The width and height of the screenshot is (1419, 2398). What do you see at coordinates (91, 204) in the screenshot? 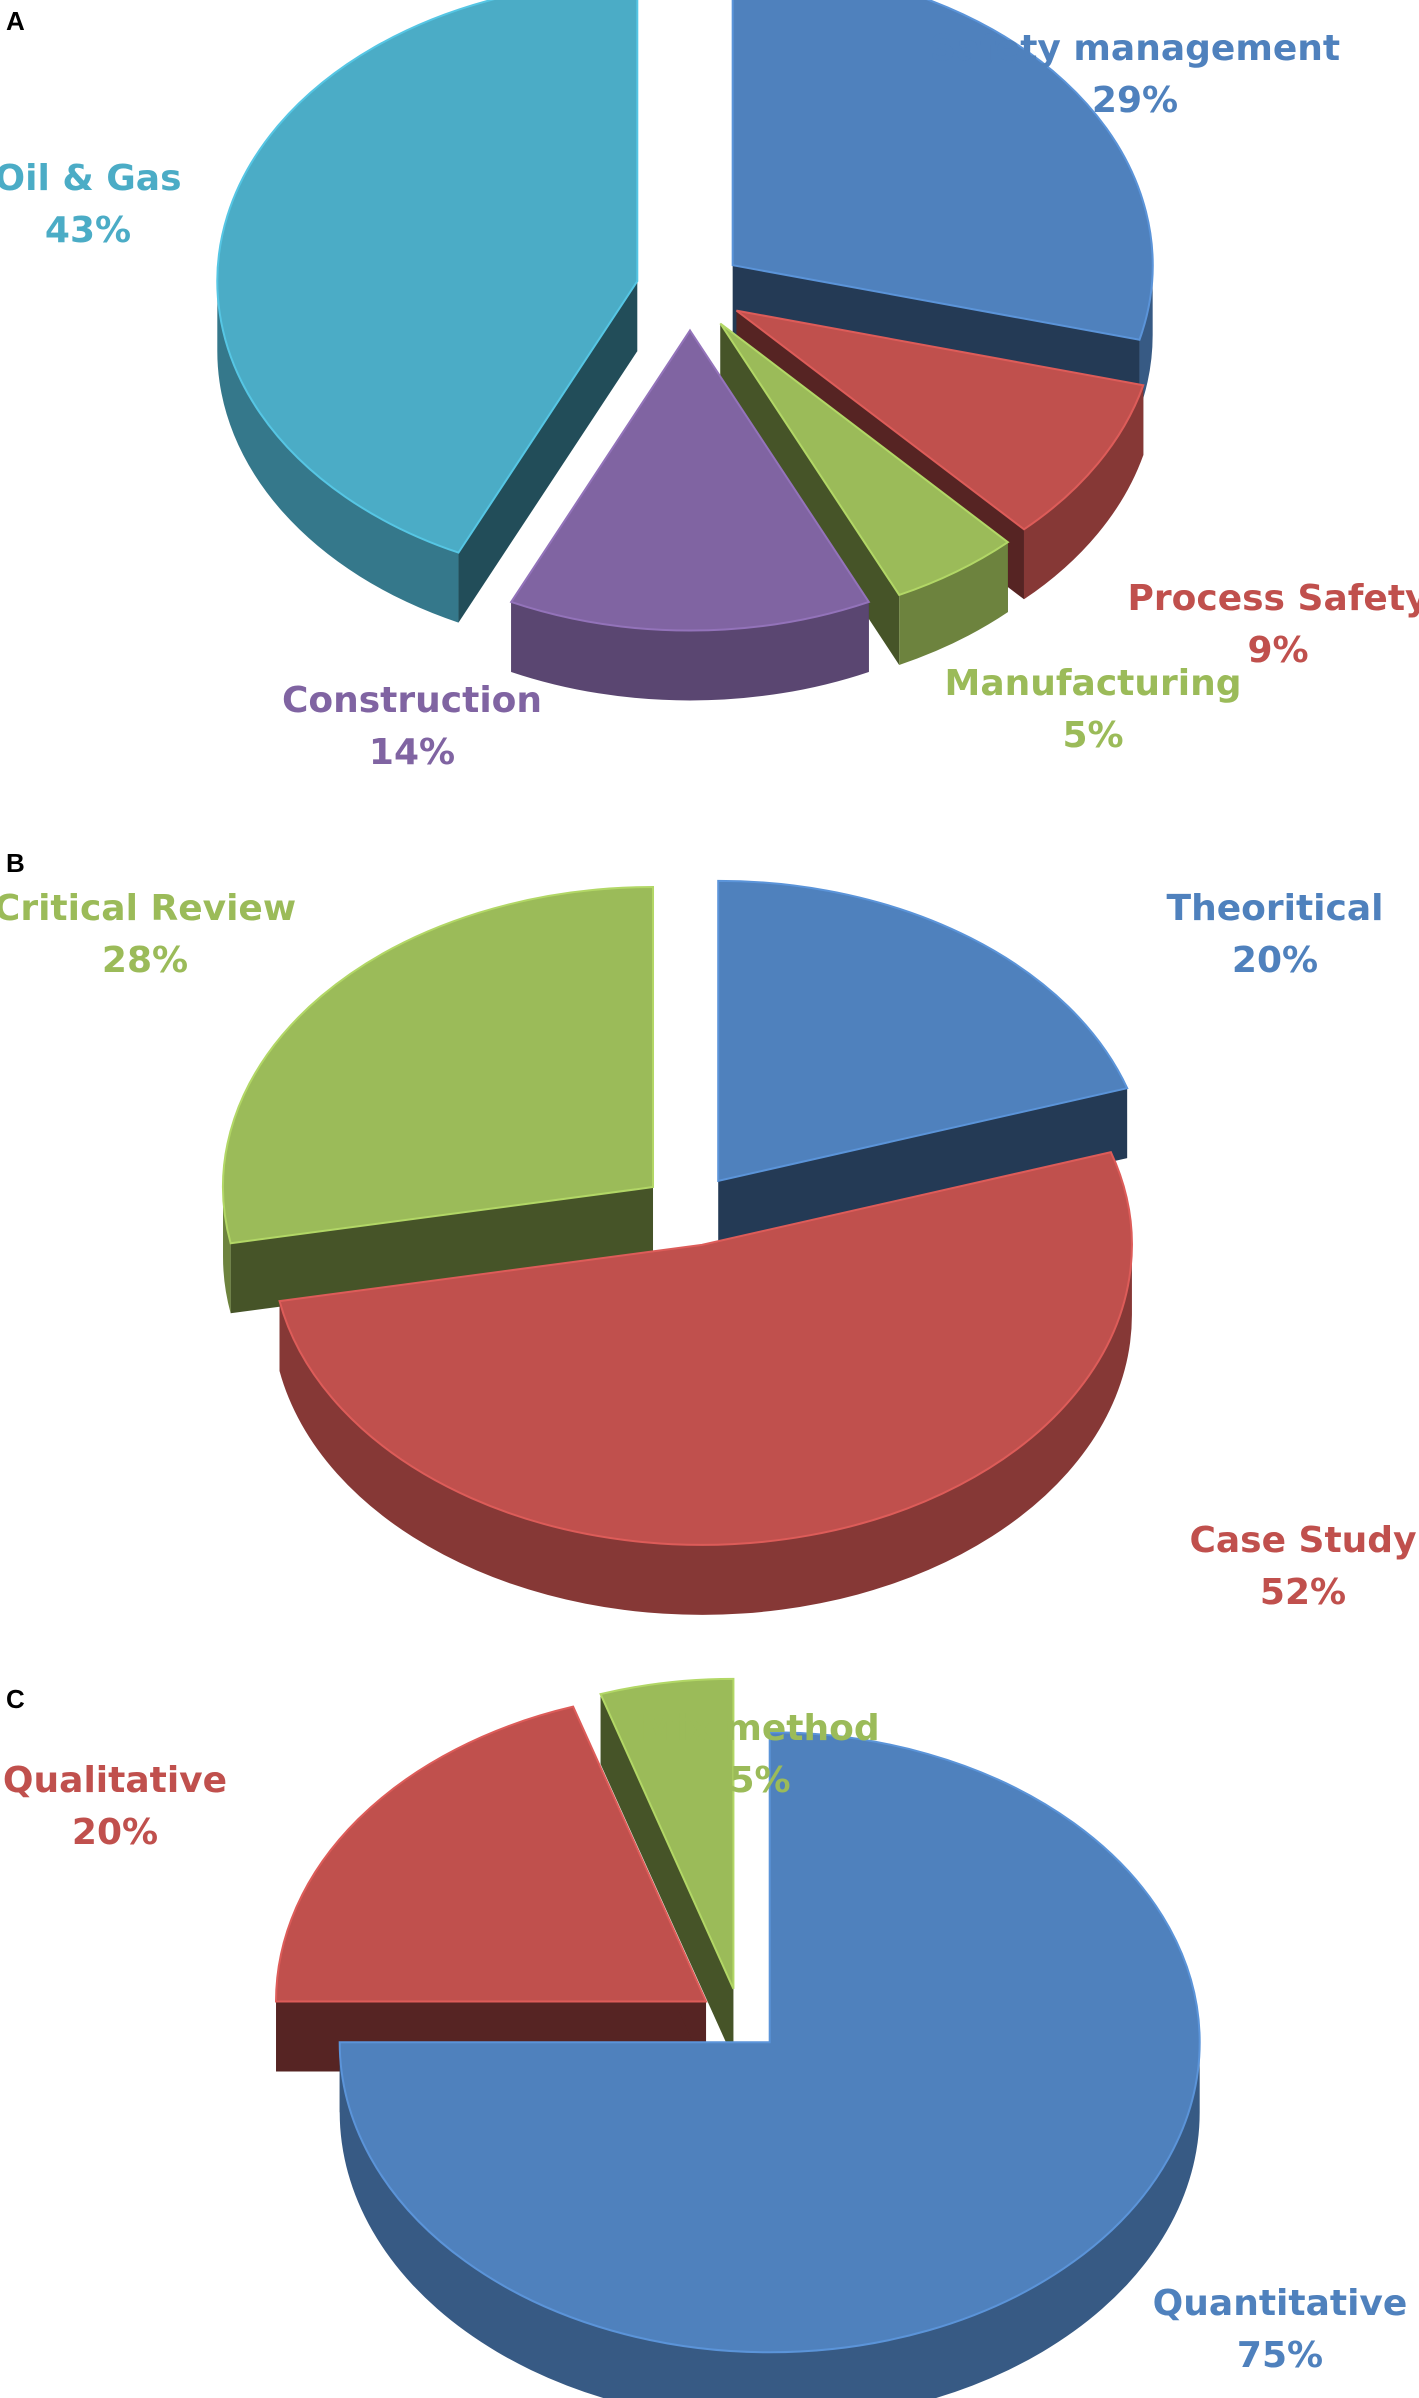
I see `label-oil-gas: Oil & Gas 43%` at bounding box center [91, 204].